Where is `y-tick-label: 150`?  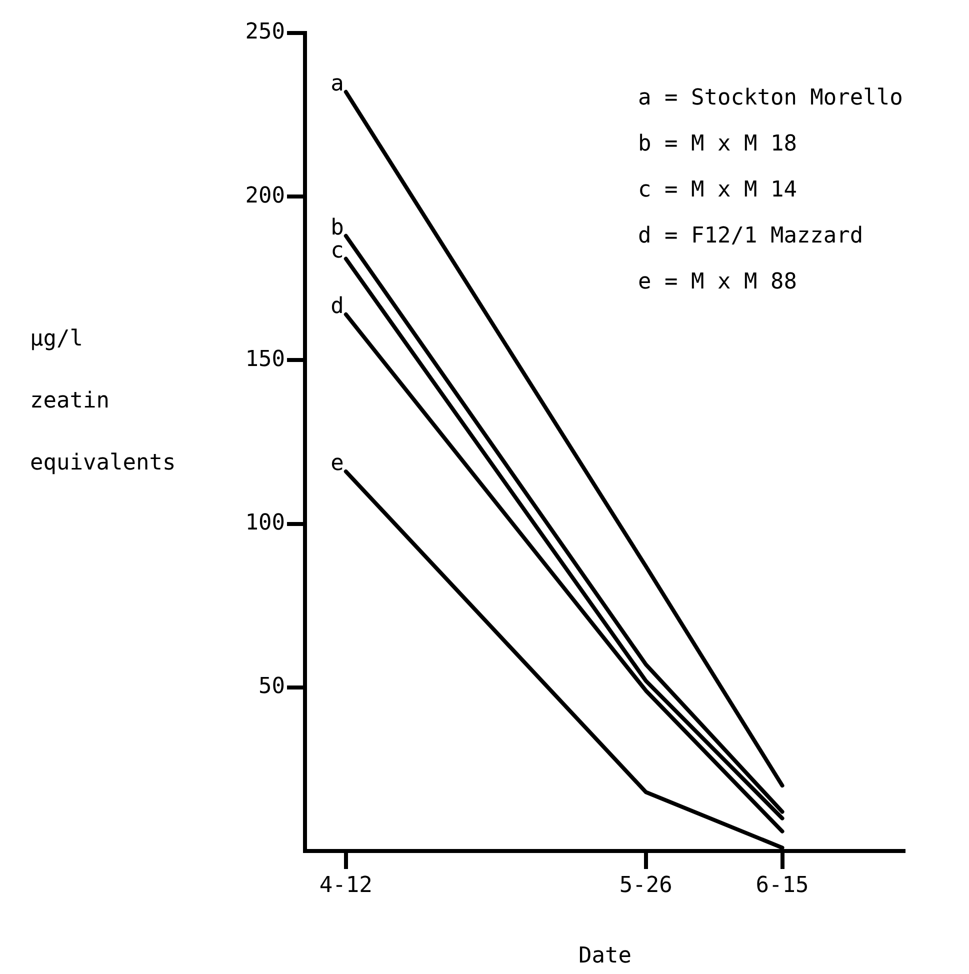
y-tick-label: 150 is located at coordinates (265, 359).